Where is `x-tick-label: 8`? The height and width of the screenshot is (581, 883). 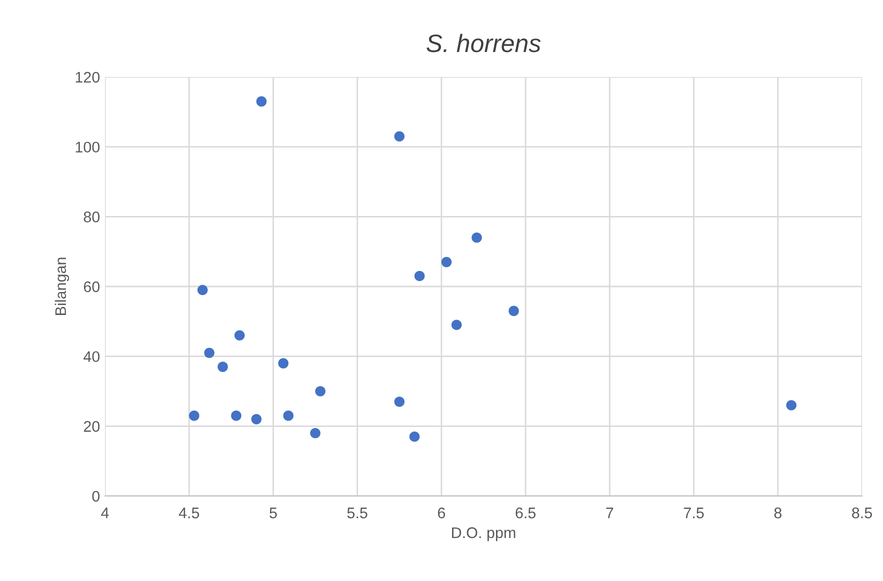 x-tick-label: 8 is located at coordinates (778, 513).